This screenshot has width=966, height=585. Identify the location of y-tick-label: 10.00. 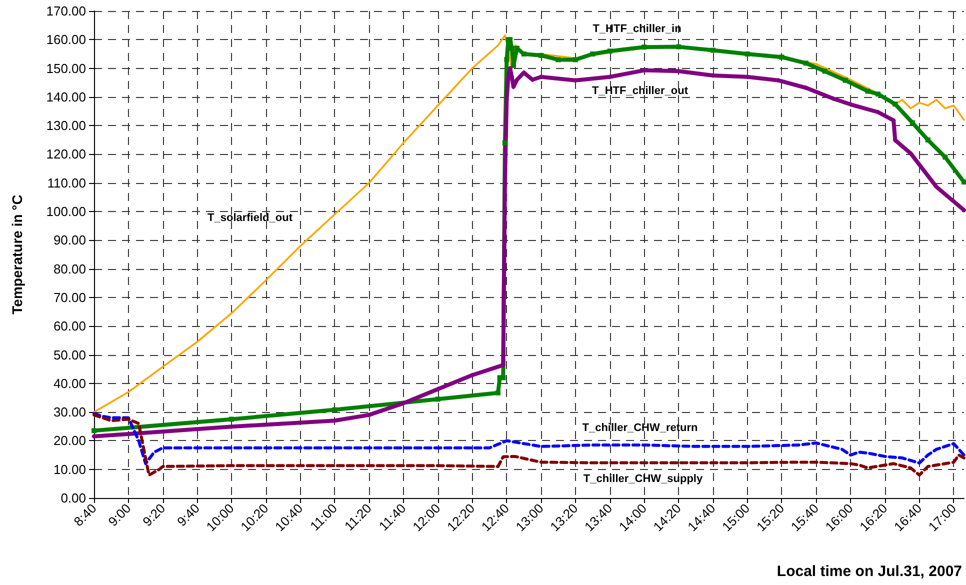
(69, 469).